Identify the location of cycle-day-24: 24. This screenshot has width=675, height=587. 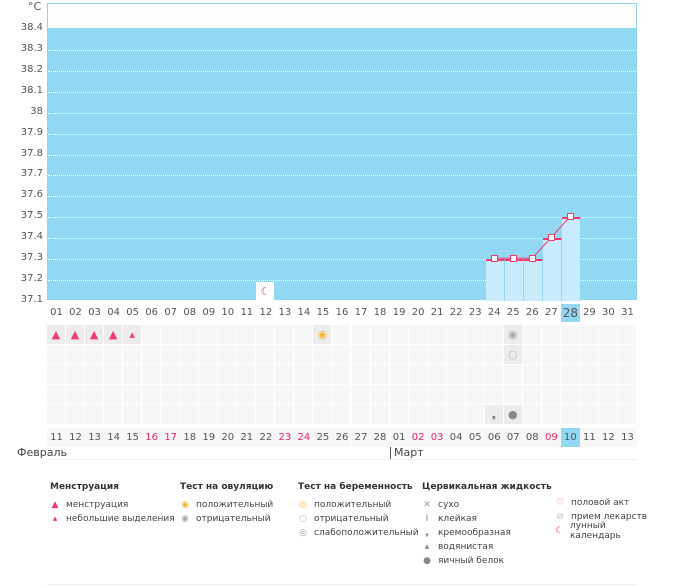
(494, 312).